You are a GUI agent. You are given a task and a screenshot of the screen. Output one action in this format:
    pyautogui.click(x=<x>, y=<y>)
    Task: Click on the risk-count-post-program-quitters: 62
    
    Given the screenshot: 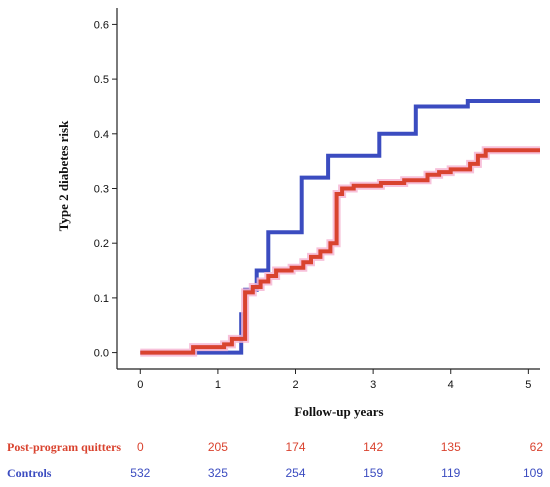 What is the action you would take?
    pyautogui.click(x=537, y=447)
    